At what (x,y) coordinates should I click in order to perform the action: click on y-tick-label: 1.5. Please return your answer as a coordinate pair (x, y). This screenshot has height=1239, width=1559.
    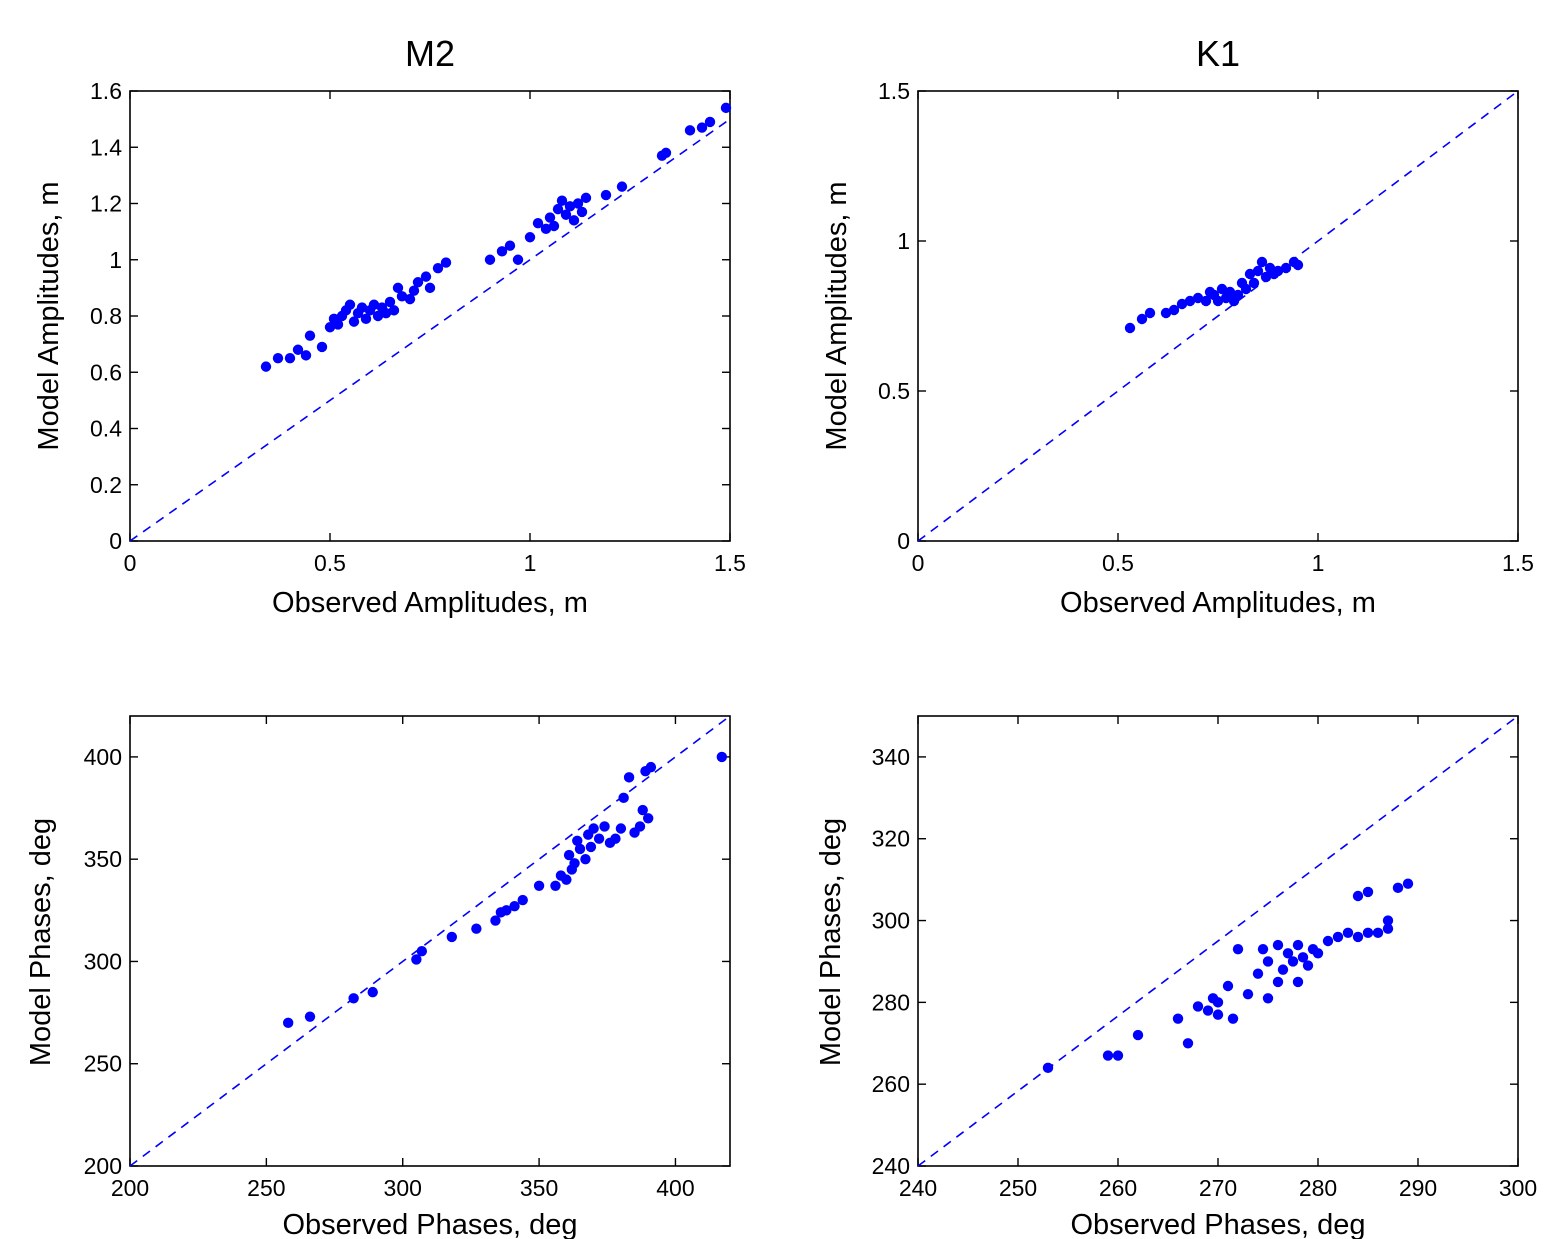
    Looking at the image, I should click on (894, 91).